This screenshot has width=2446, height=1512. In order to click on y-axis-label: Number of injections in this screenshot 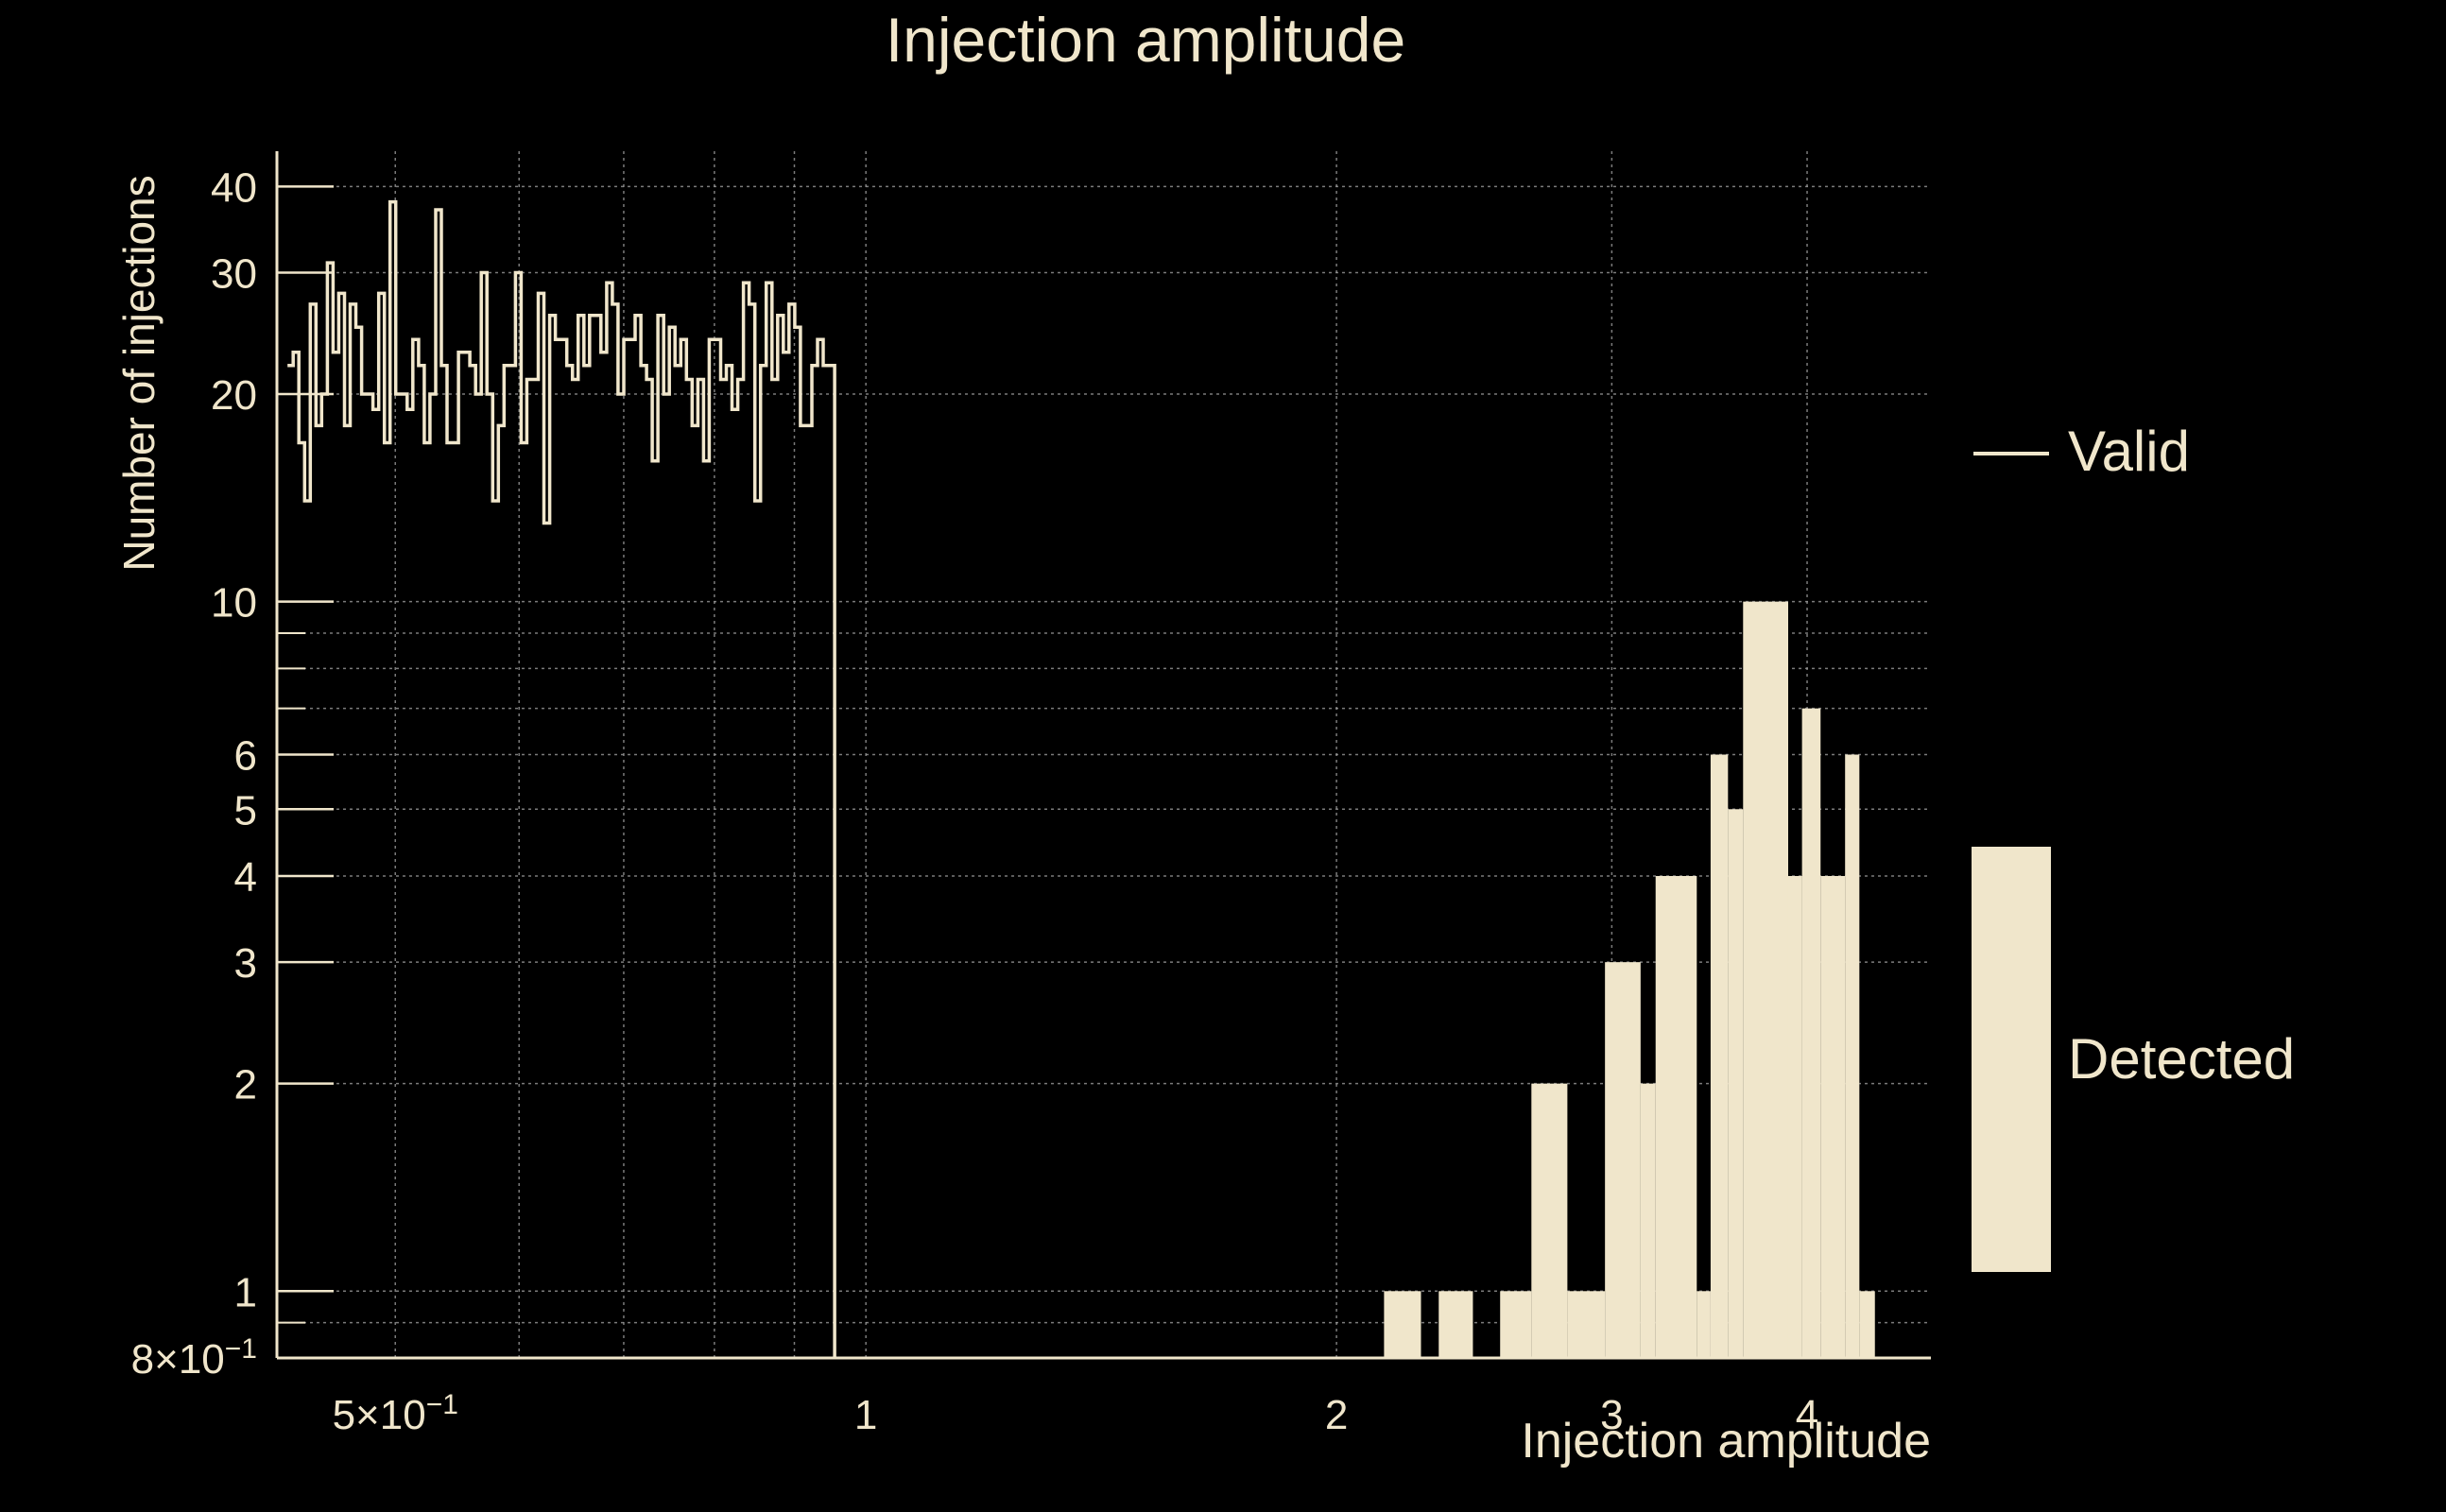, I will do `click(139, 373)`.